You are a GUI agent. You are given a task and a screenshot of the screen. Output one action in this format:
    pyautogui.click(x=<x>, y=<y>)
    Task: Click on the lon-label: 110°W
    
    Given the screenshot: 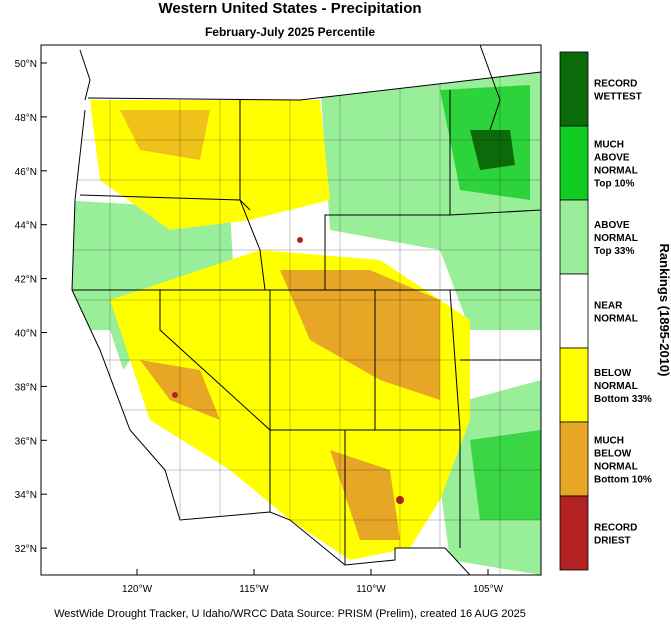 What is the action you would take?
    pyautogui.click(x=371, y=589)
    